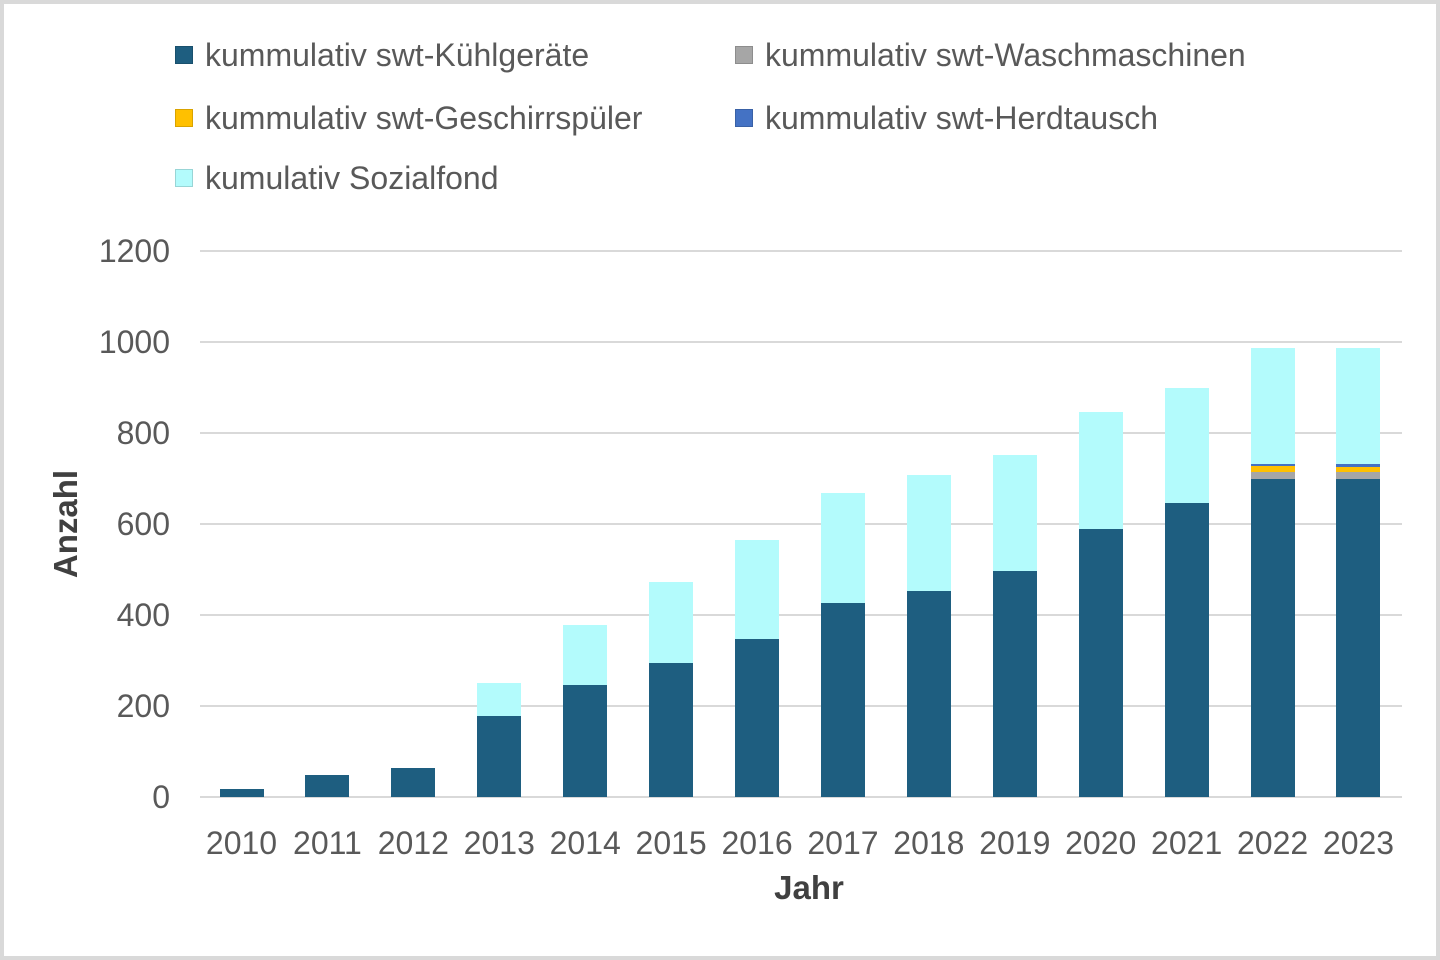 Image resolution: width=1440 pixels, height=960 pixels. I want to click on x-tick-label: 2017, so click(843, 843).